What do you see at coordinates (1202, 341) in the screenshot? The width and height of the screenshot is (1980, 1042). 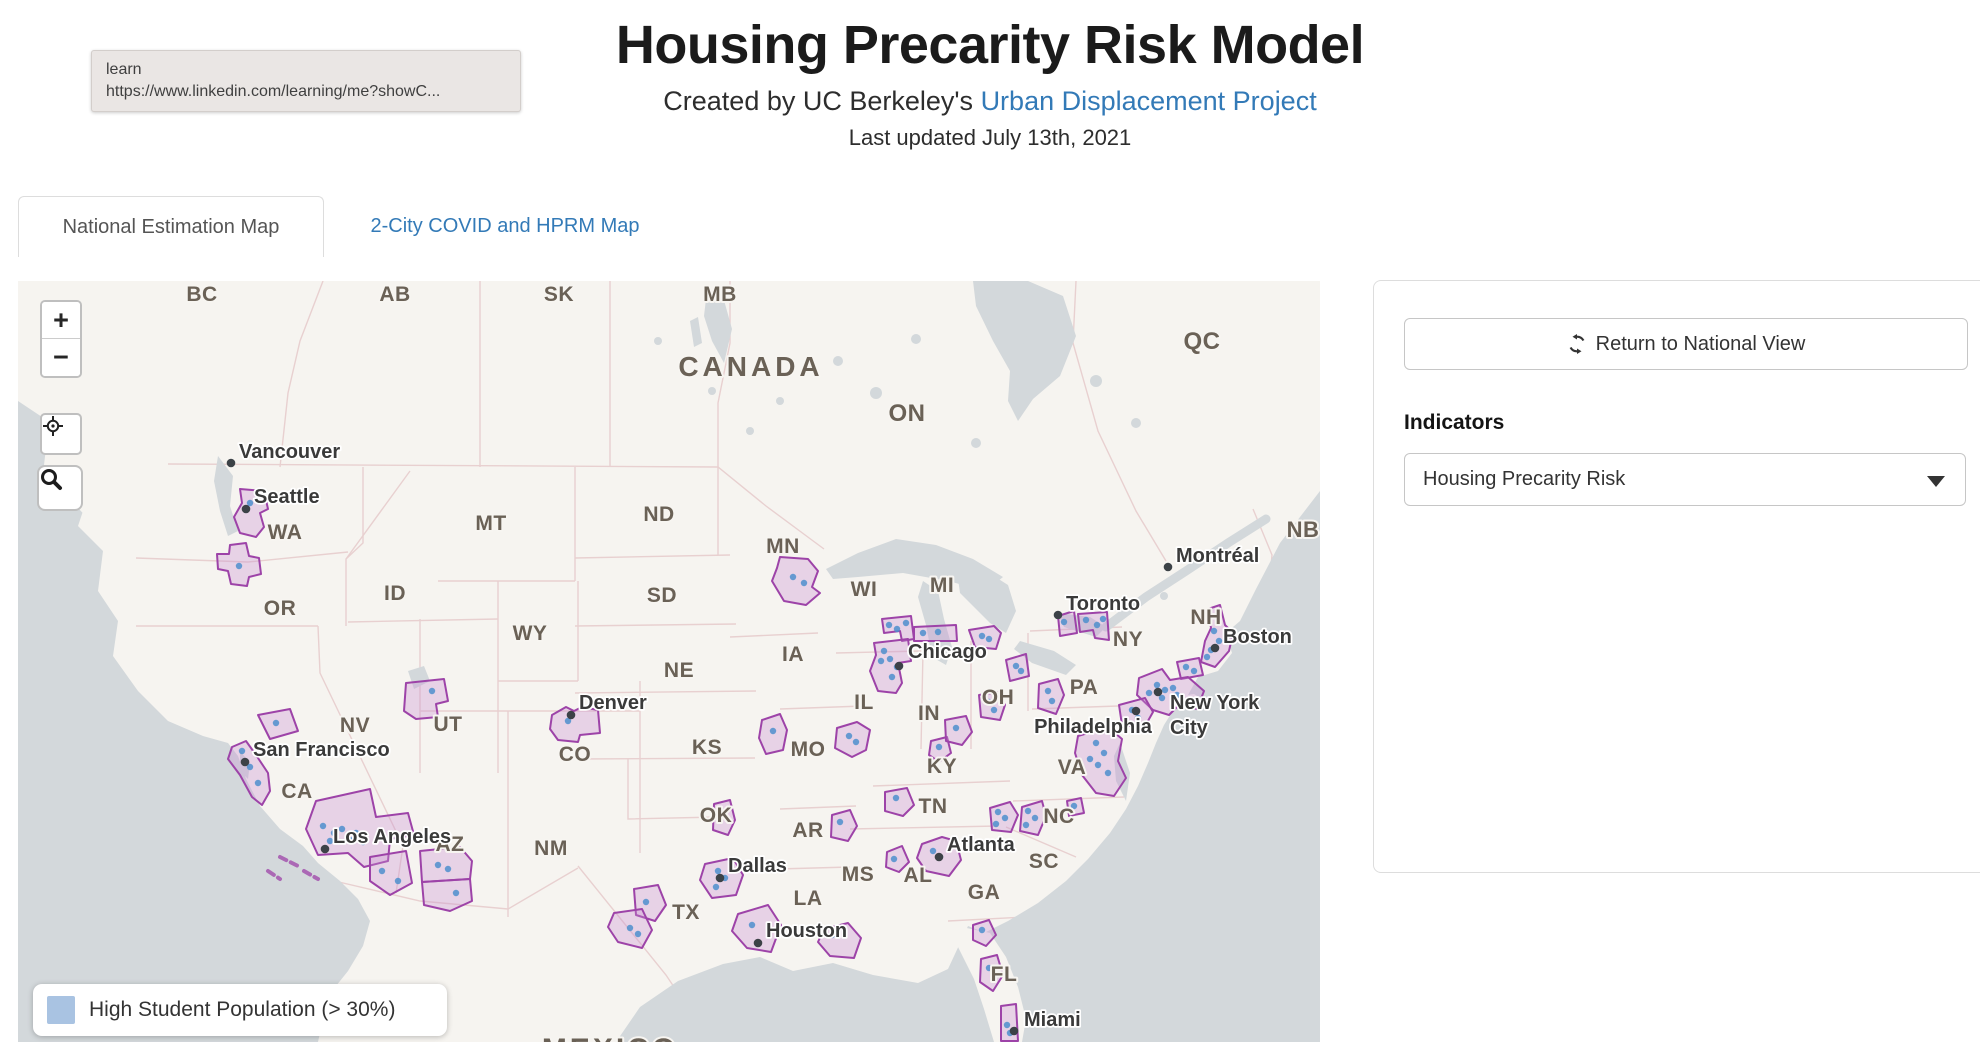 I see `svg-text: QC` at bounding box center [1202, 341].